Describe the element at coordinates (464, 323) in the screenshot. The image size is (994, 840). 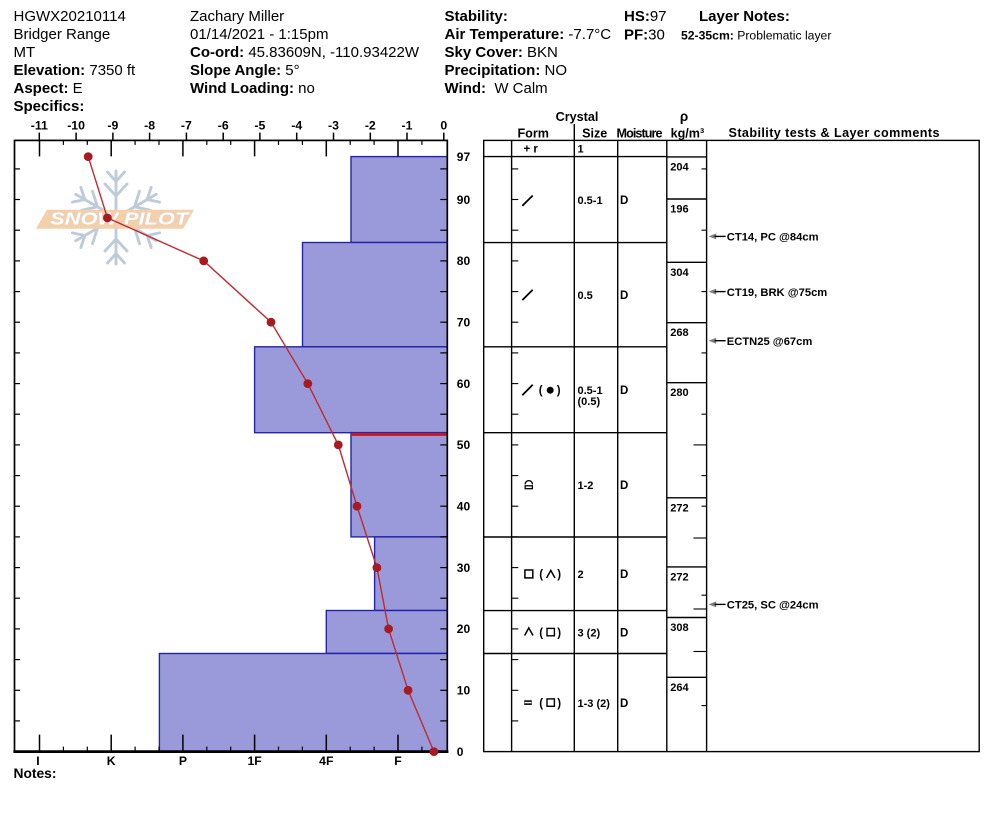
I see `svg-text: 70` at that location.